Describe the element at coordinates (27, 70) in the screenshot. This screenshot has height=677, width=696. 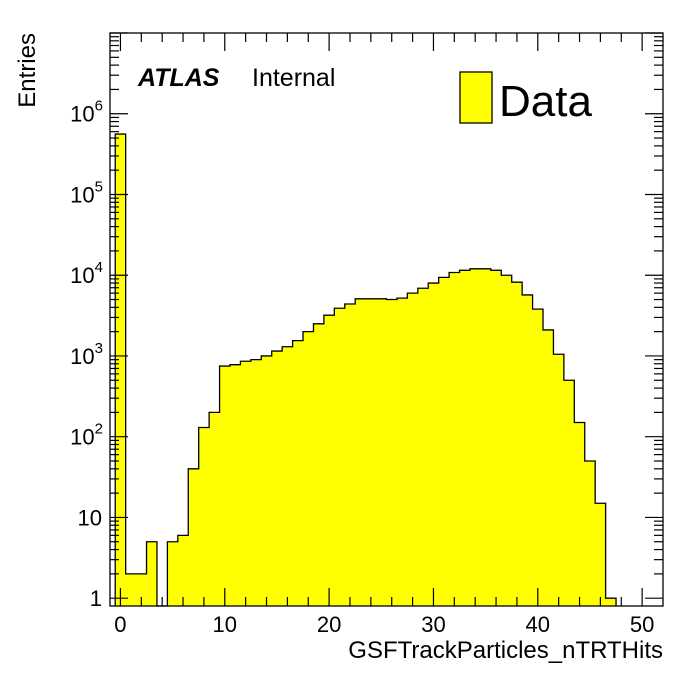
I see `y-axis-title: Entries` at that location.